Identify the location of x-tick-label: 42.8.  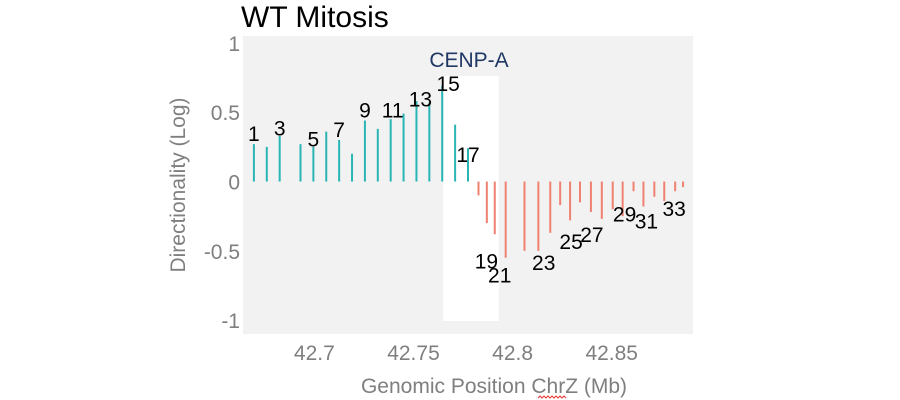
(512, 353).